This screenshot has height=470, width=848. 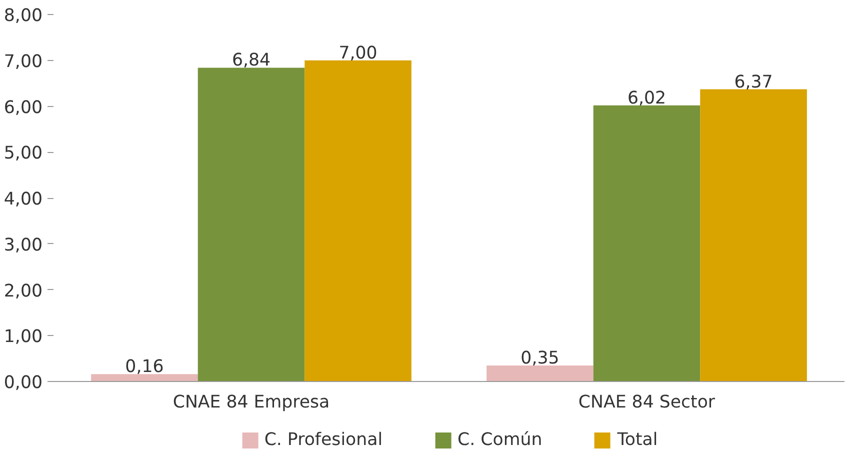 What do you see at coordinates (500, 440) in the screenshot?
I see `legend-label: C. Común` at bounding box center [500, 440].